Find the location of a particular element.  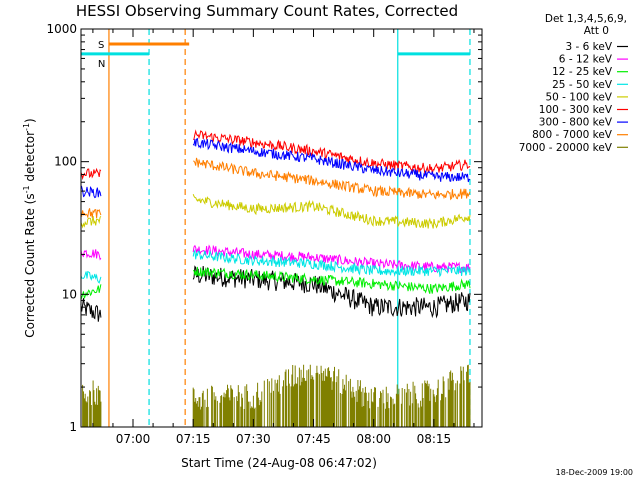

y-tick-label: 10 is located at coordinates (69, 294).